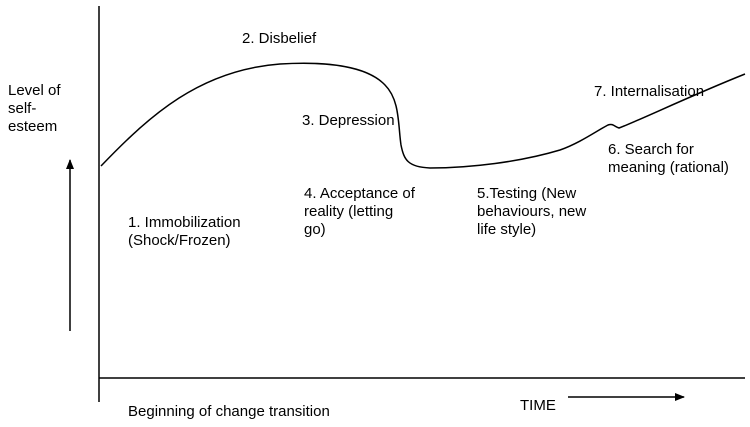 This screenshot has width=750, height=427. I want to click on stage-label-depression: 3. Depression, so click(348, 120).